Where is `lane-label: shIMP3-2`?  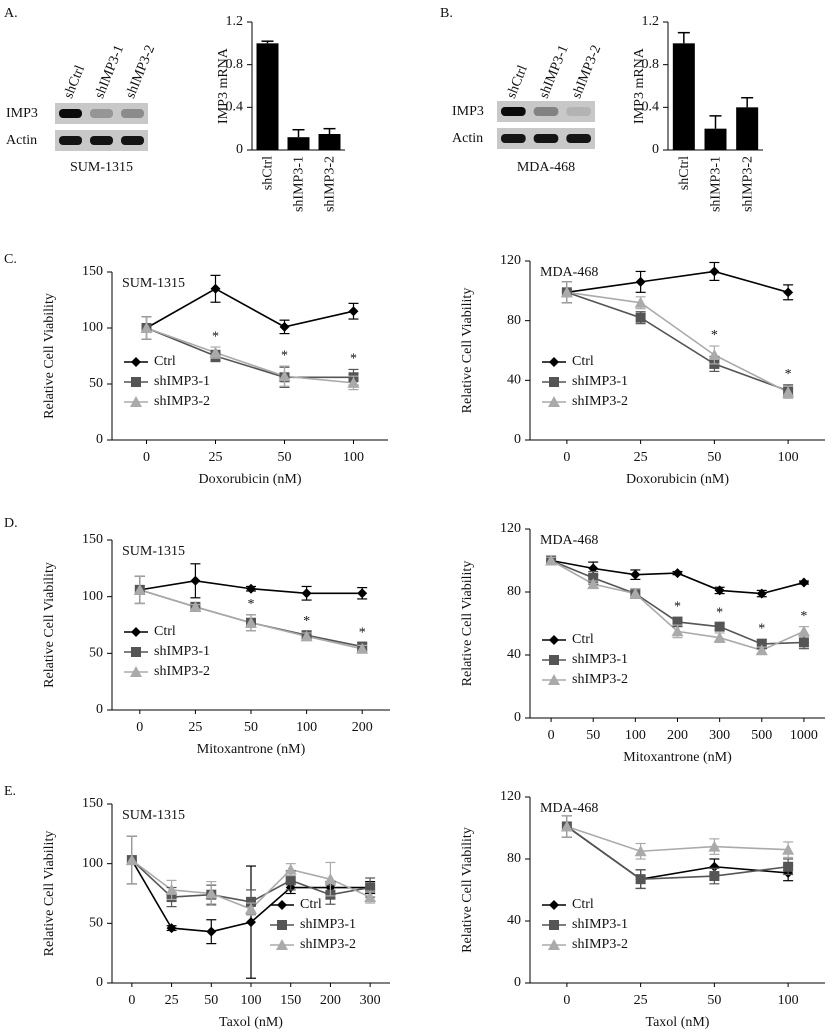 lane-label: shIMP3-2 is located at coordinates (140, 72).